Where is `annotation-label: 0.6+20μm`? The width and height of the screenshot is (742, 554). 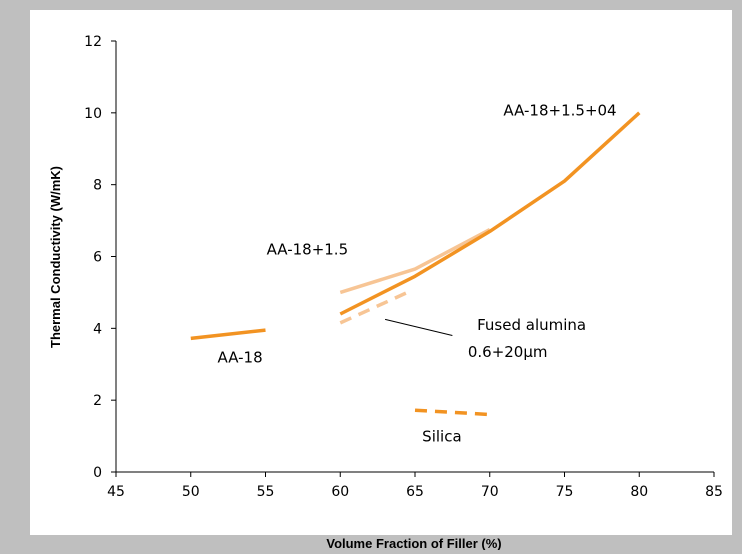
annotation-label: 0.6+20μm is located at coordinates (508, 352).